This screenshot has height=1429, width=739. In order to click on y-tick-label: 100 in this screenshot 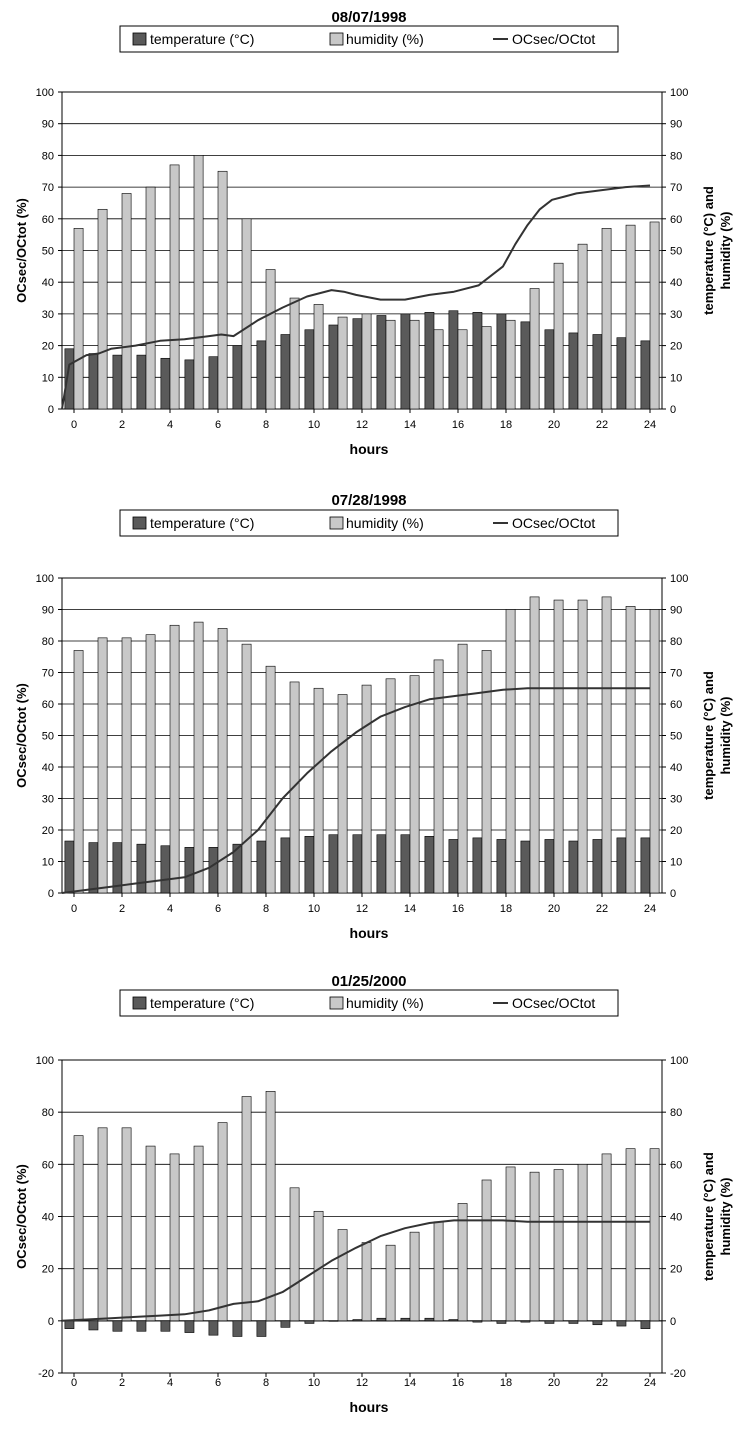, I will do `click(45, 579)`.